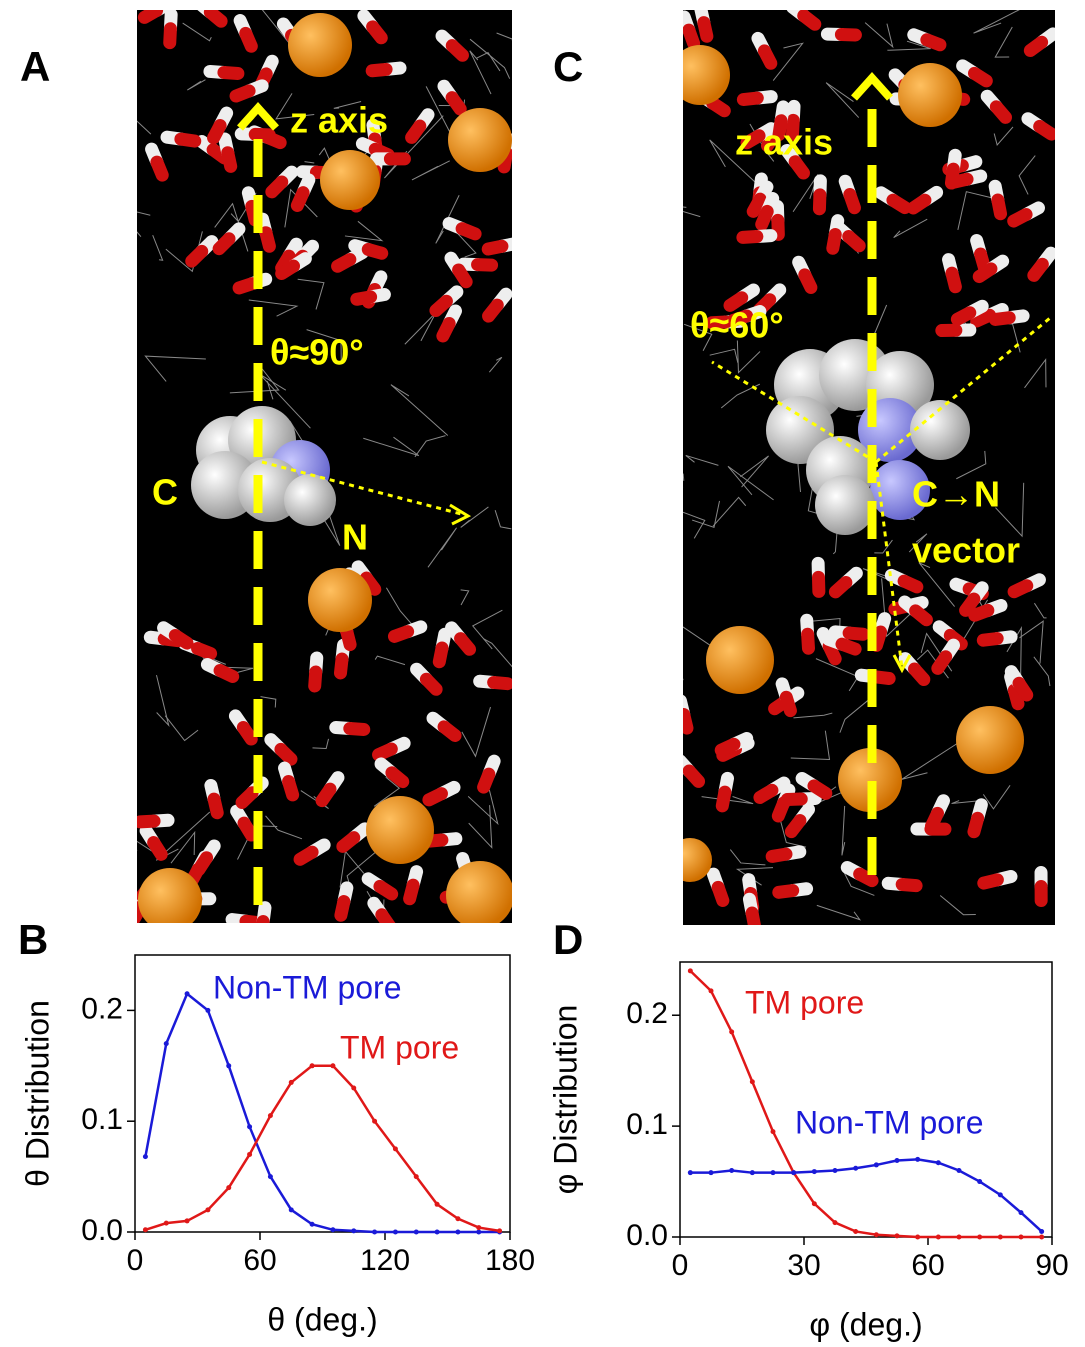 The width and height of the screenshot is (1085, 1347). I want to click on panel-letter: C, so click(568, 66).